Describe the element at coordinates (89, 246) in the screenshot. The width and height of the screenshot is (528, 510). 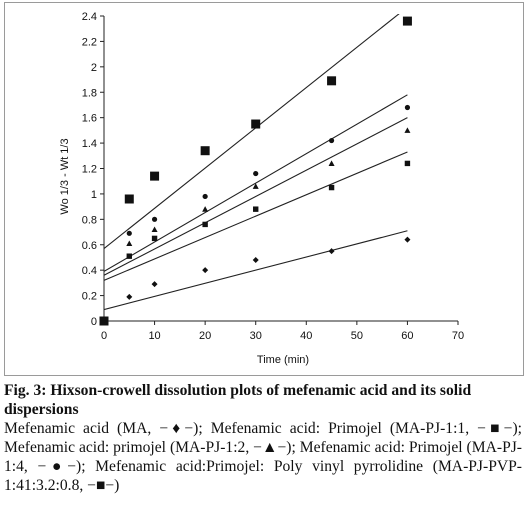
I see `y-tick-label: 0.6` at that location.